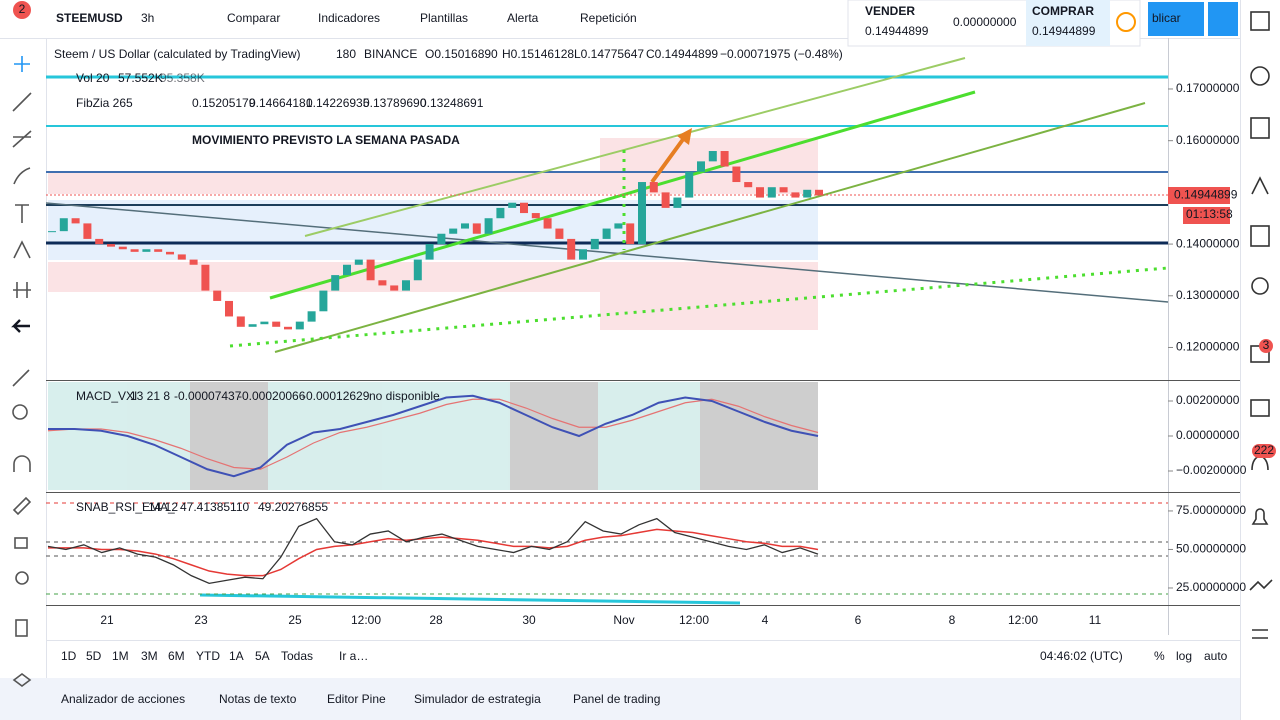  Describe the element at coordinates (1260, 21) in the screenshot. I see `watchlist-icon` at that location.